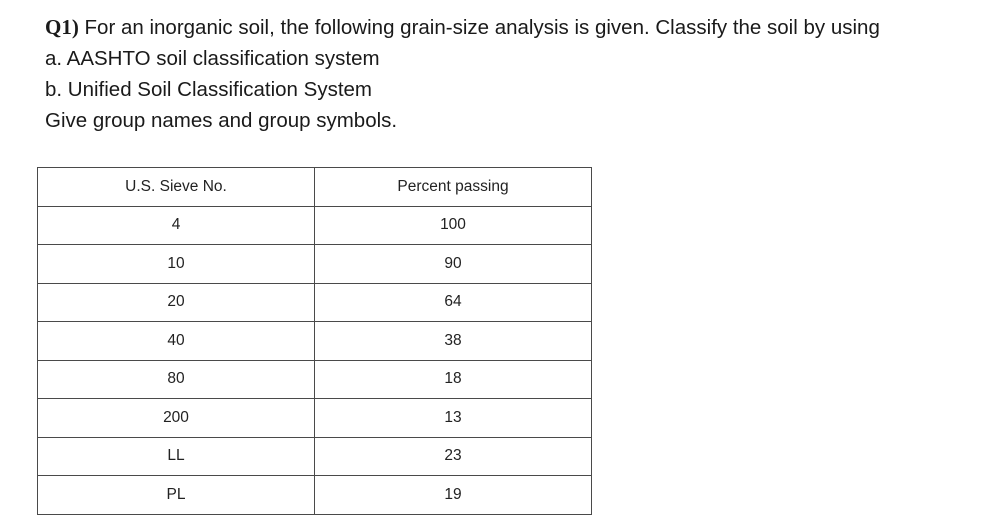  Describe the element at coordinates (176, 225) in the screenshot. I see `sieve-cell: 4` at that location.